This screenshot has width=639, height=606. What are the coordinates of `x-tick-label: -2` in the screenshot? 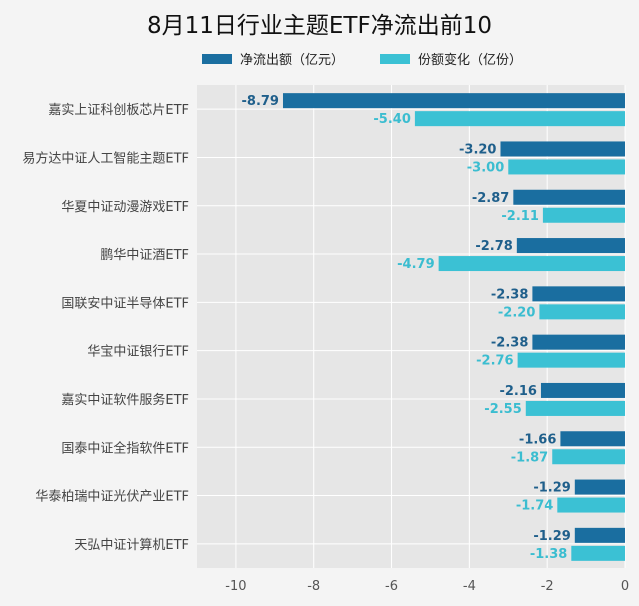 It's located at (547, 586).